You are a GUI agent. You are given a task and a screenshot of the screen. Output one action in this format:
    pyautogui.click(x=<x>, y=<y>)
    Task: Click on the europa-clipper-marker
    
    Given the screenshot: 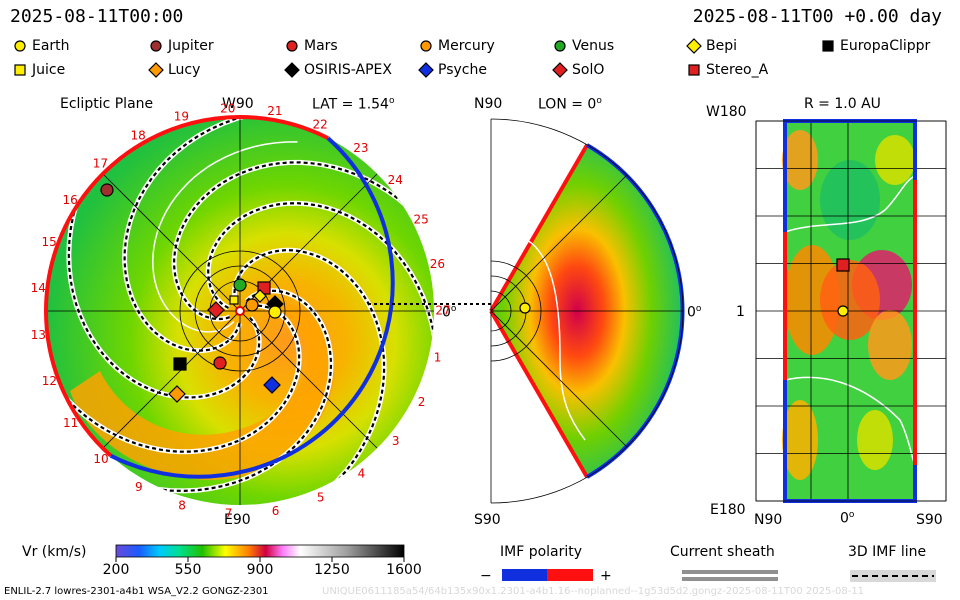 What is the action you would take?
    pyautogui.click(x=180, y=364)
    